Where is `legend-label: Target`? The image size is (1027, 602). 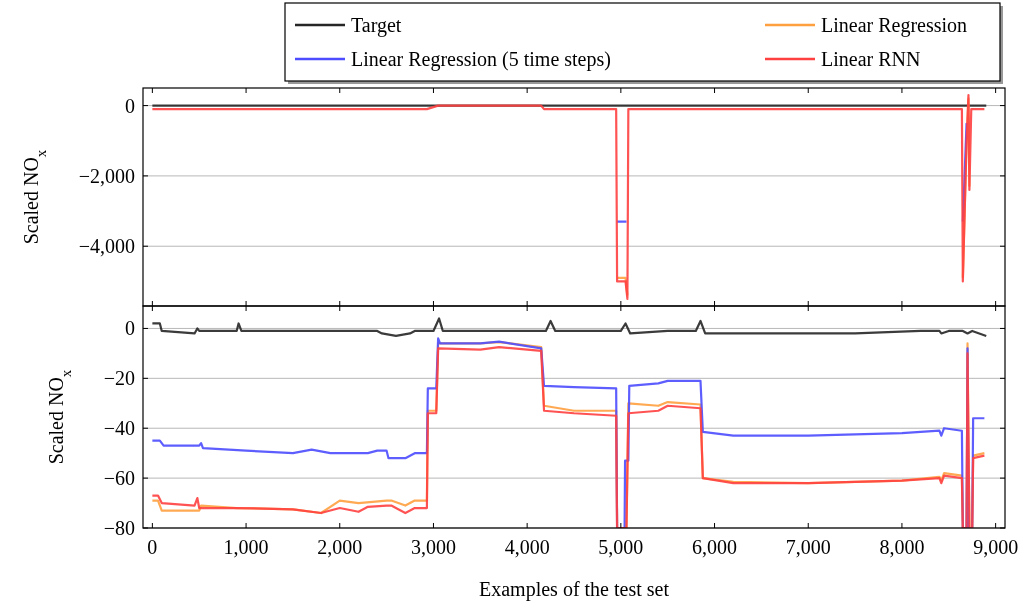 legend-label: Target is located at coordinates (376, 25).